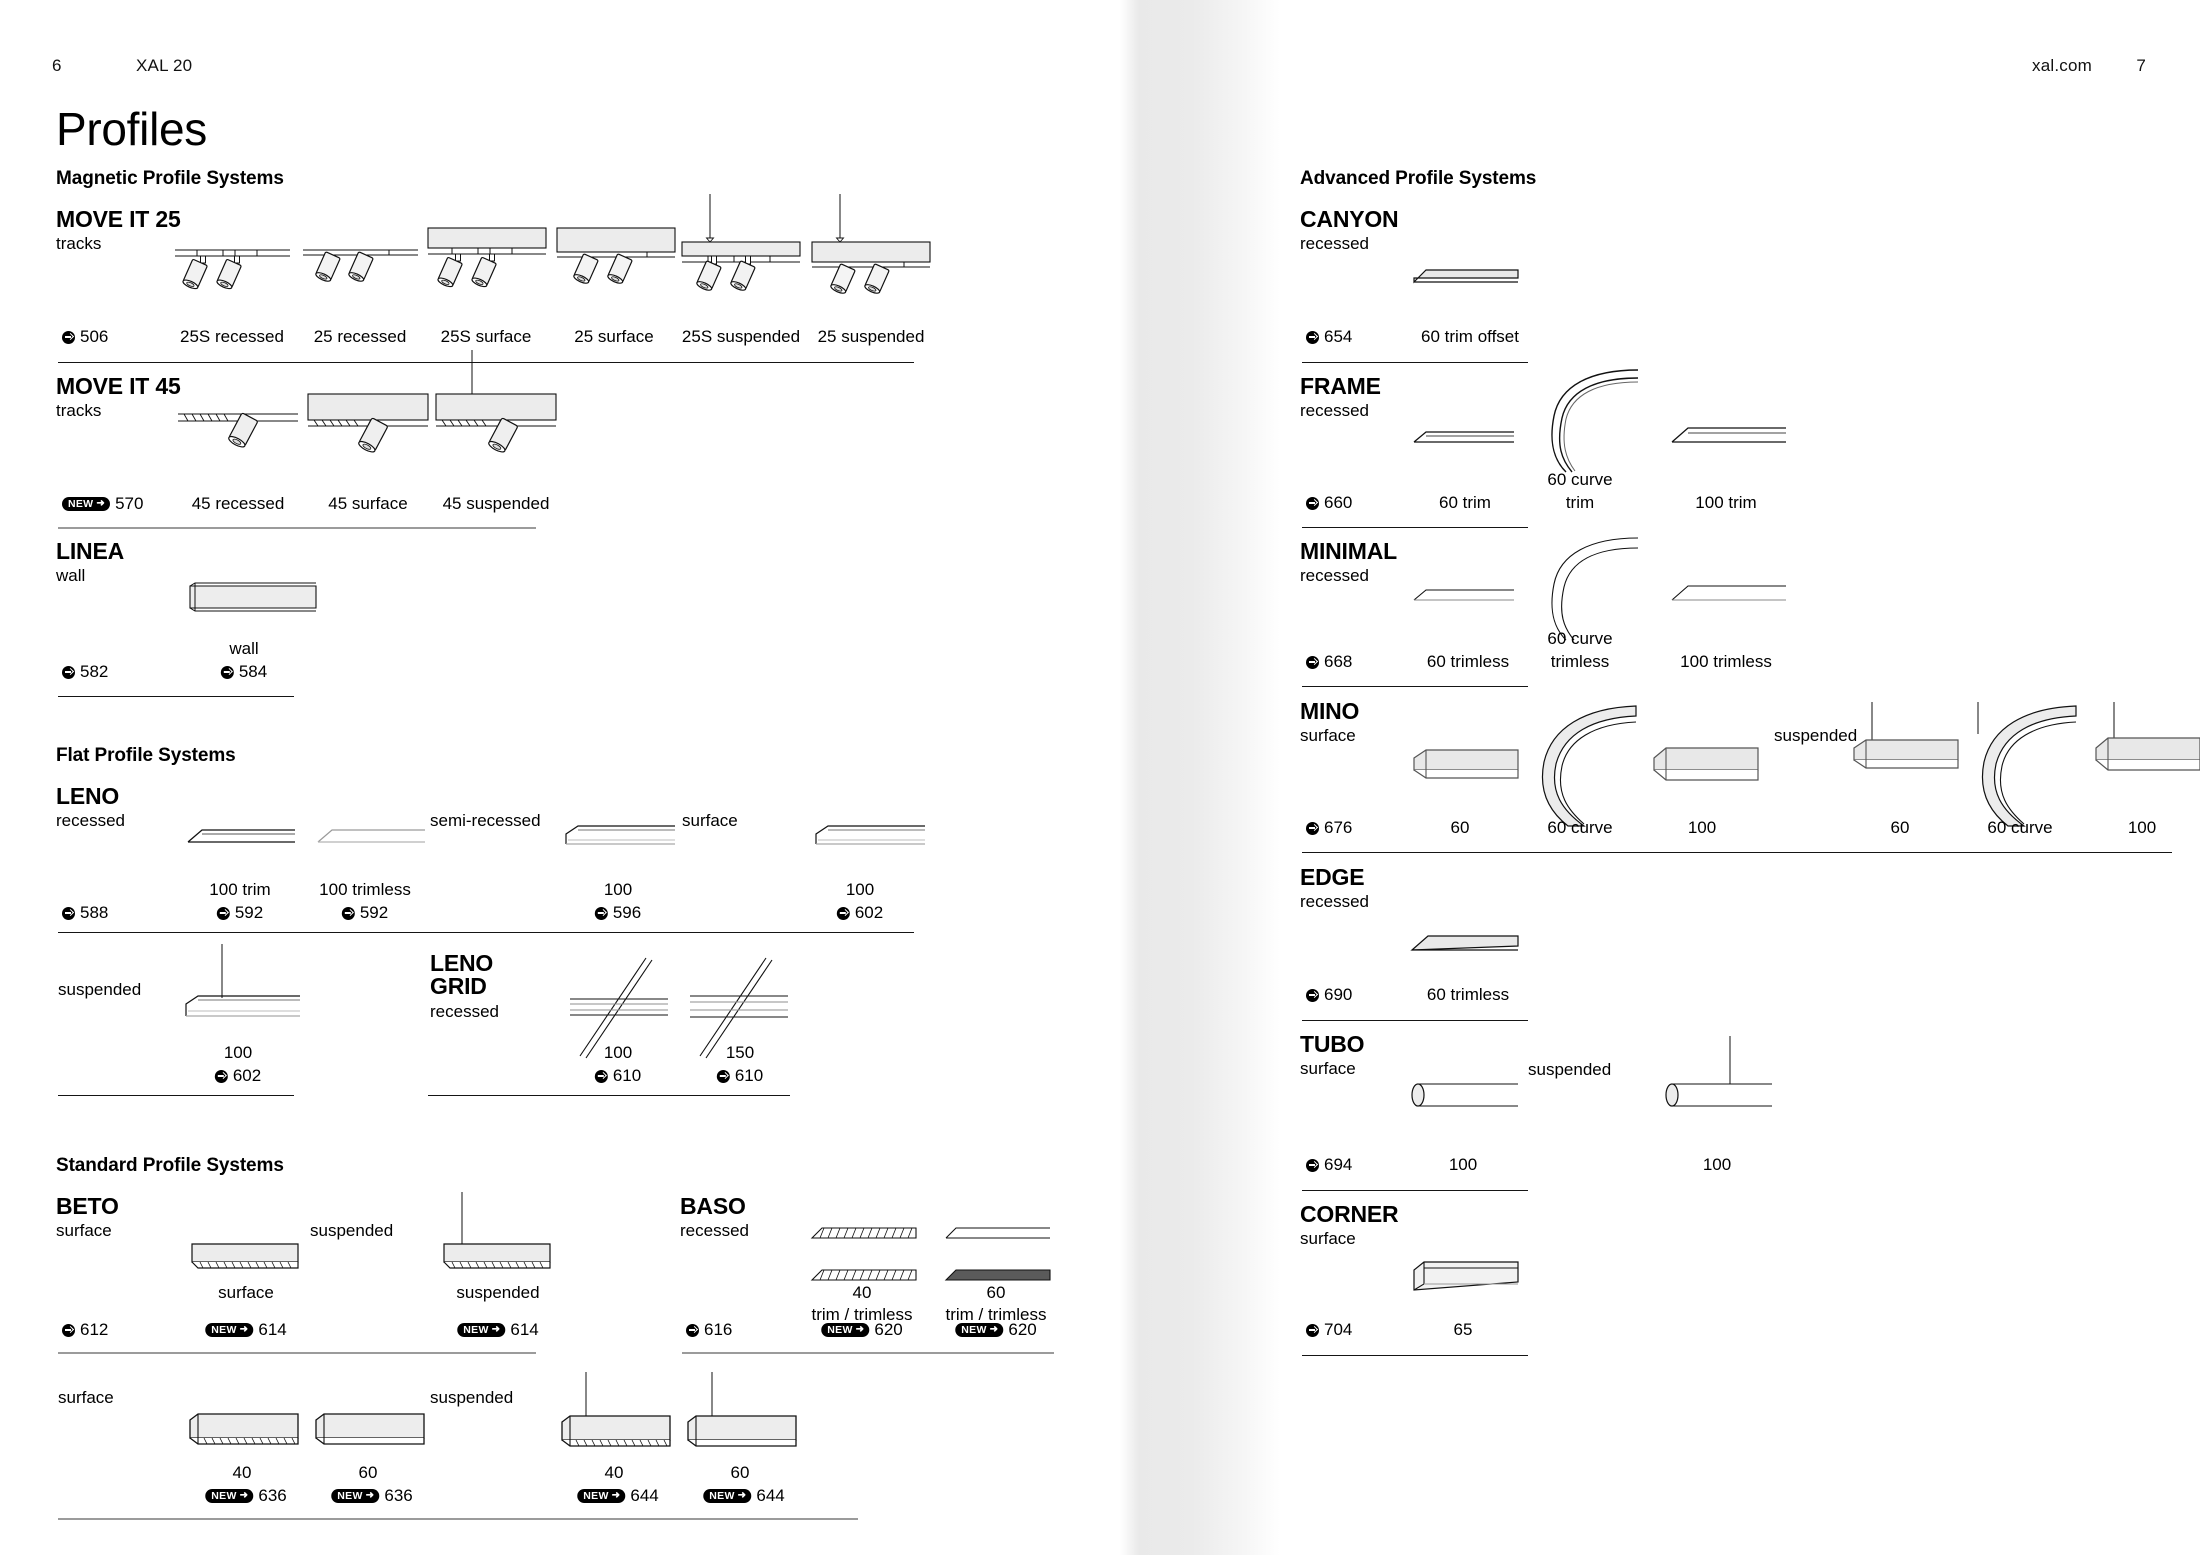  I want to click on family-name: BASO, so click(713, 1206).